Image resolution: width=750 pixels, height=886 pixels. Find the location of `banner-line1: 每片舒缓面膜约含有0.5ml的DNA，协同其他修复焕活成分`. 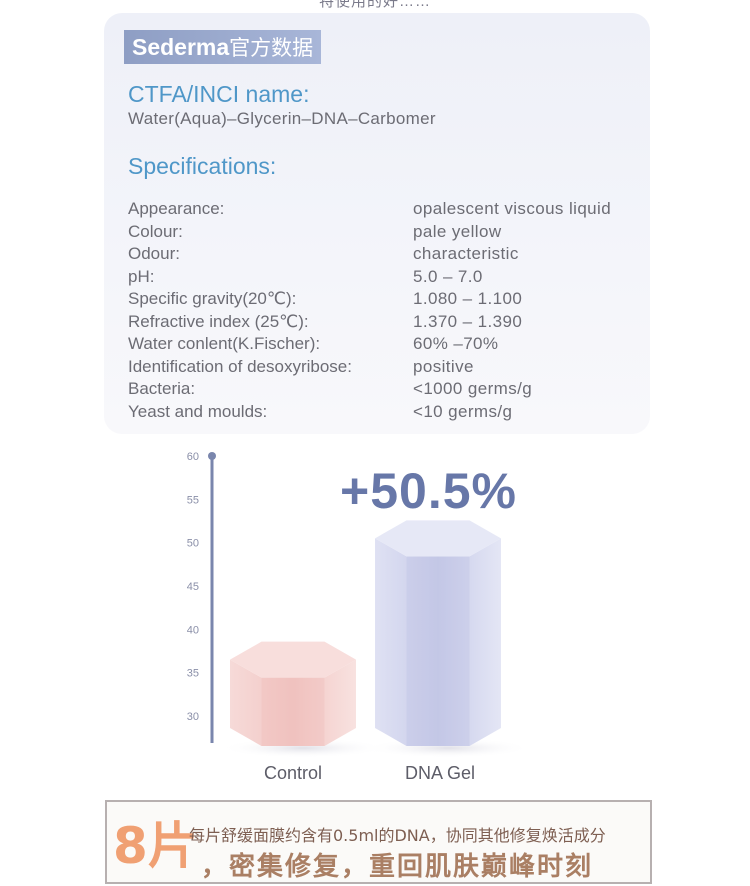

banner-line1: 每片舒缓面膜约含有0.5ml的DNA，协同其他修复焕活成分 is located at coordinates (397, 835).